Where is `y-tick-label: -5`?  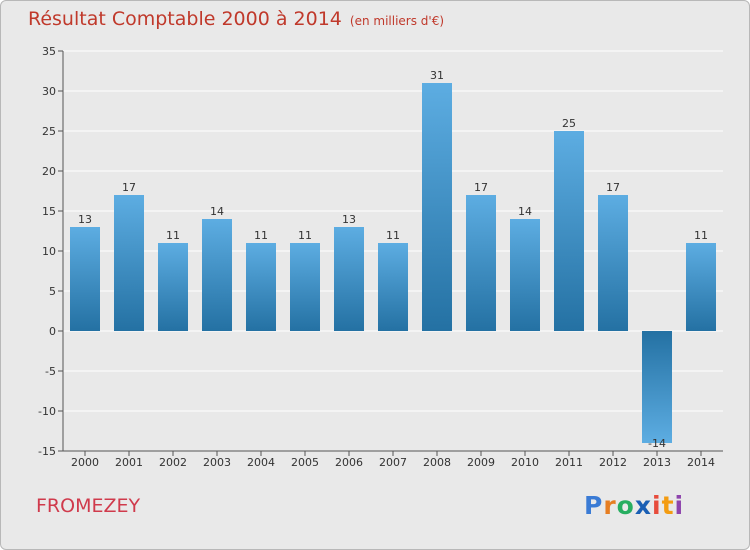
y-tick-label: -5 is located at coordinates (50, 371).